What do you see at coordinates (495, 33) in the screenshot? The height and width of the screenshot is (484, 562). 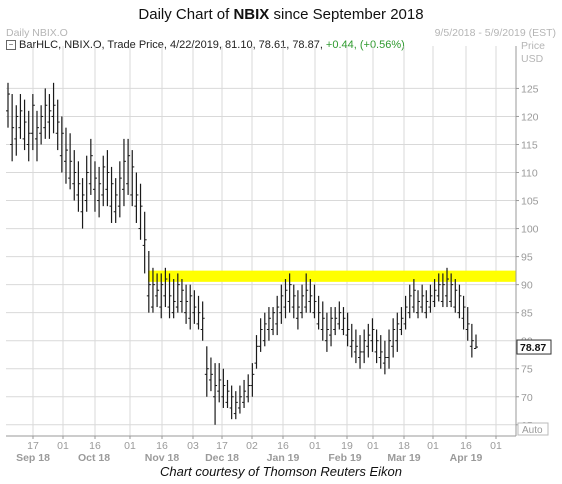 I see `date-range: 9/5/2018 - 5/9/2019 (EST)` at bounding box center [495, 33].